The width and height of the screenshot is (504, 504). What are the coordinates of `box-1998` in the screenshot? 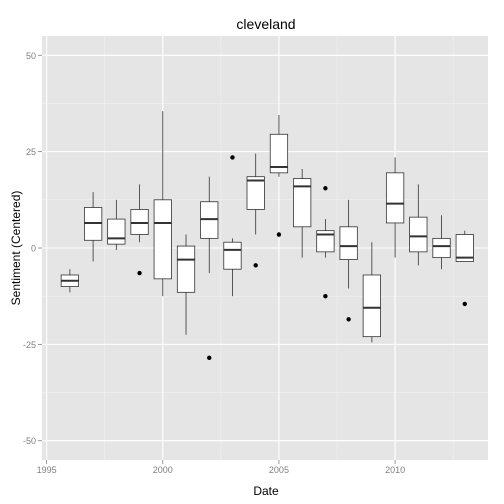 It's located at (116, 224).